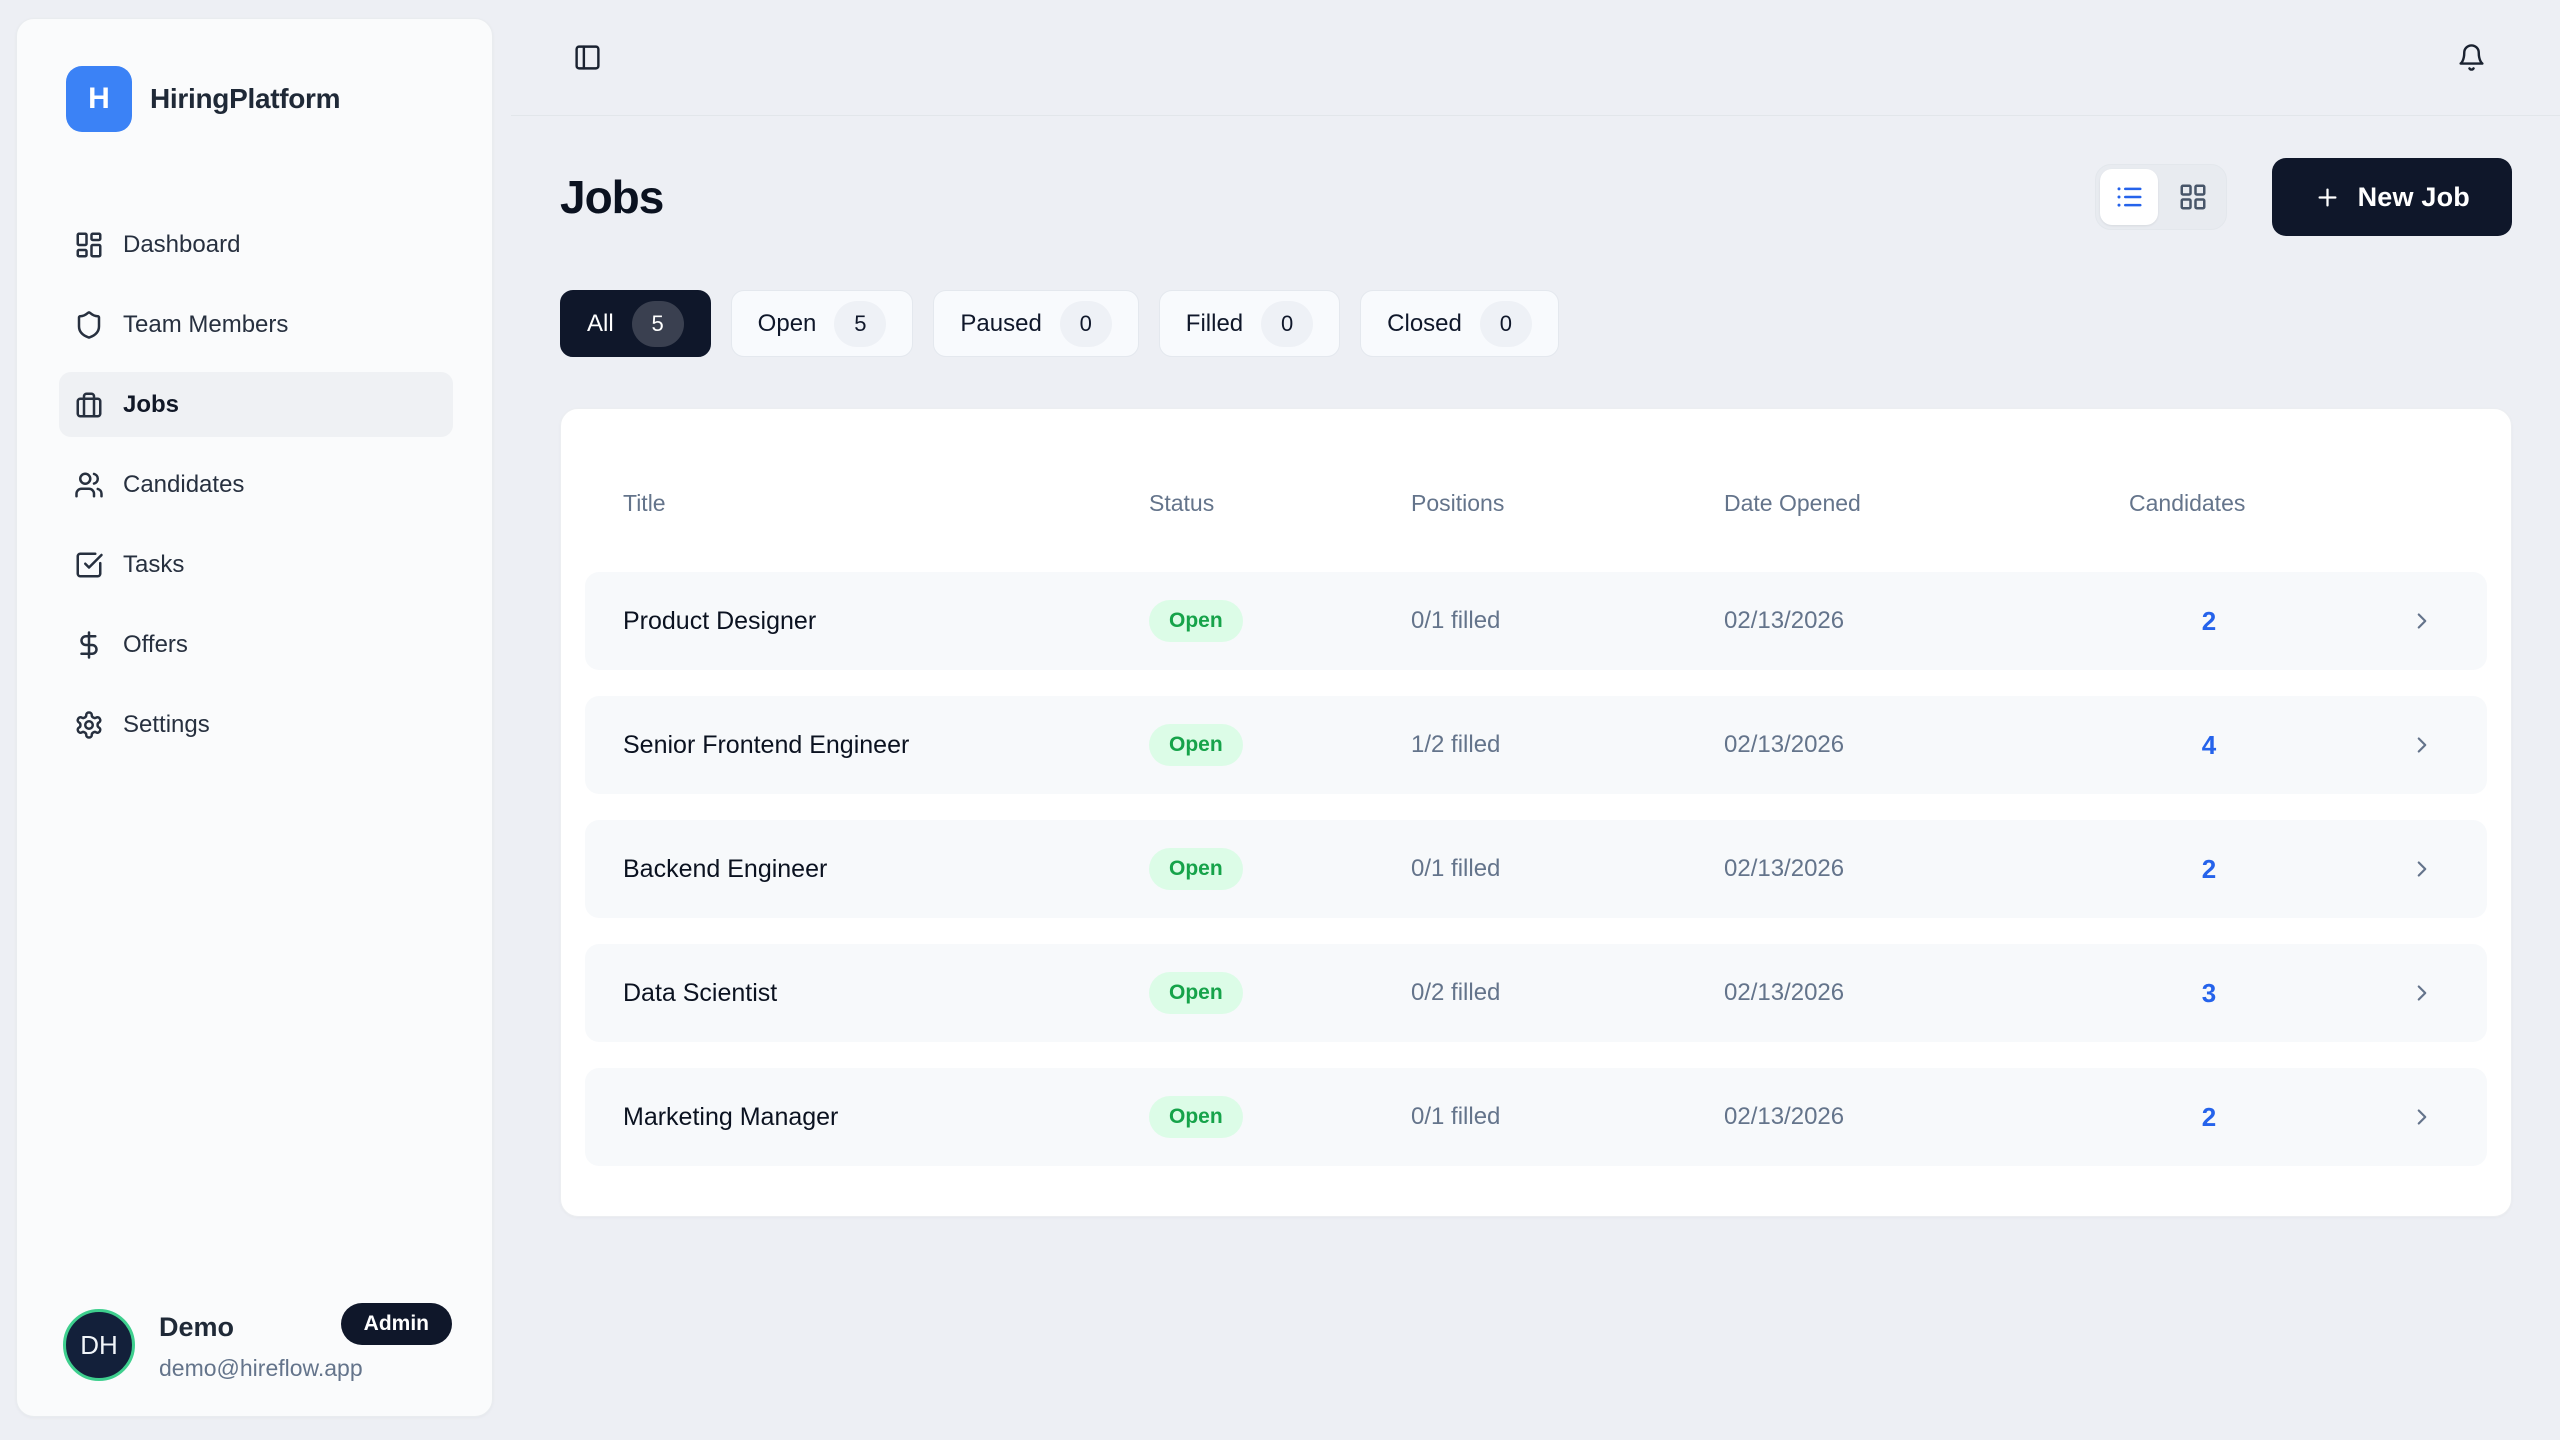 The image size is (2560, 1440). I want to click on notifications-button, so click(2471, 57).